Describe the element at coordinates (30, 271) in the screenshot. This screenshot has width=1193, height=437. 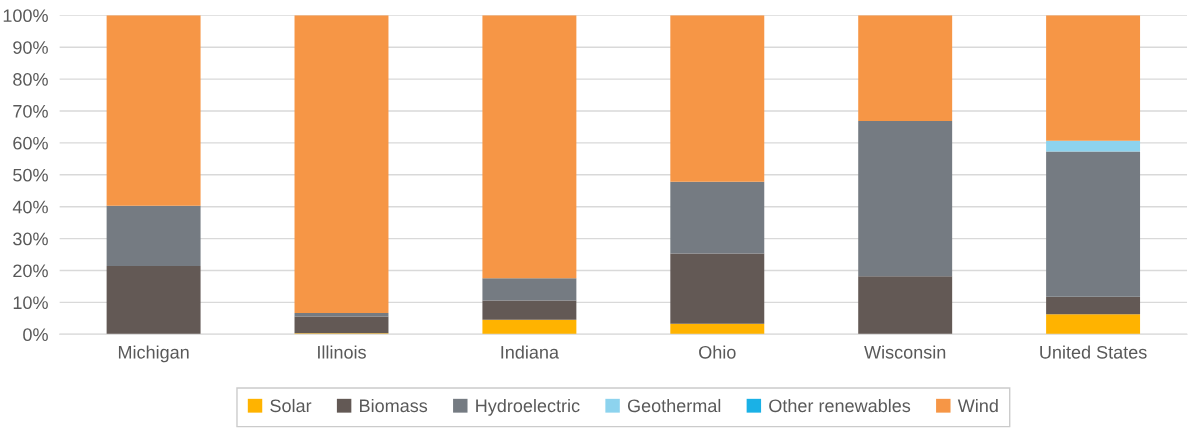
I see `y-tick-label: 20%` at that location.